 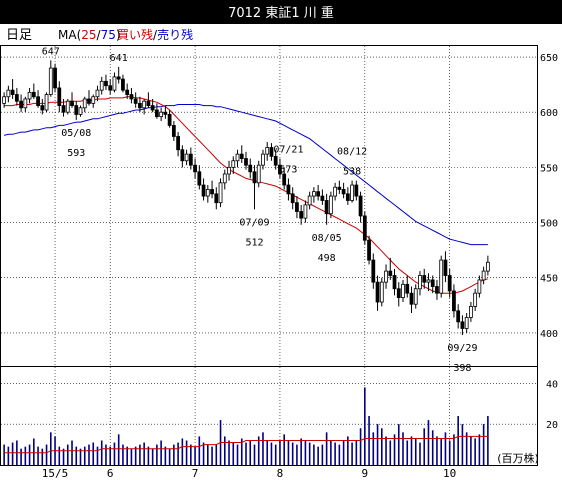 What do you see at coordinates (88, 35) in the screenshot?
I see `ma-short-label: 25` at bounding box center [88, 35].